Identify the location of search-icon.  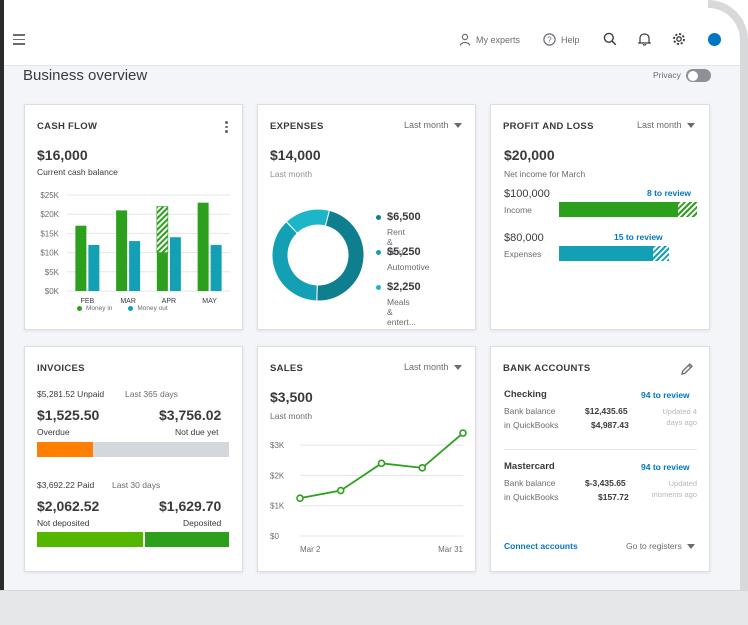
(610, 39).